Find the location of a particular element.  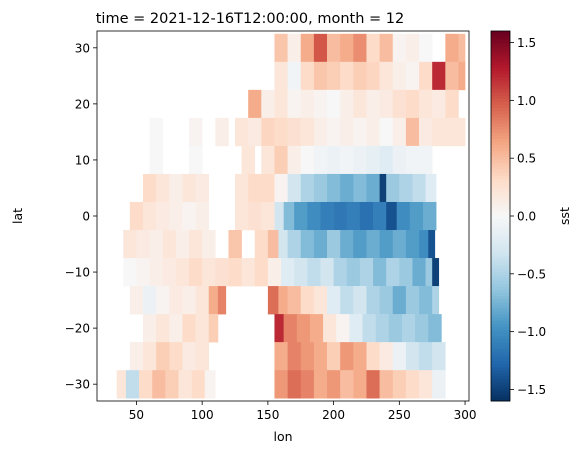

x-axis-label: lon is located at coordinates (282, 436).